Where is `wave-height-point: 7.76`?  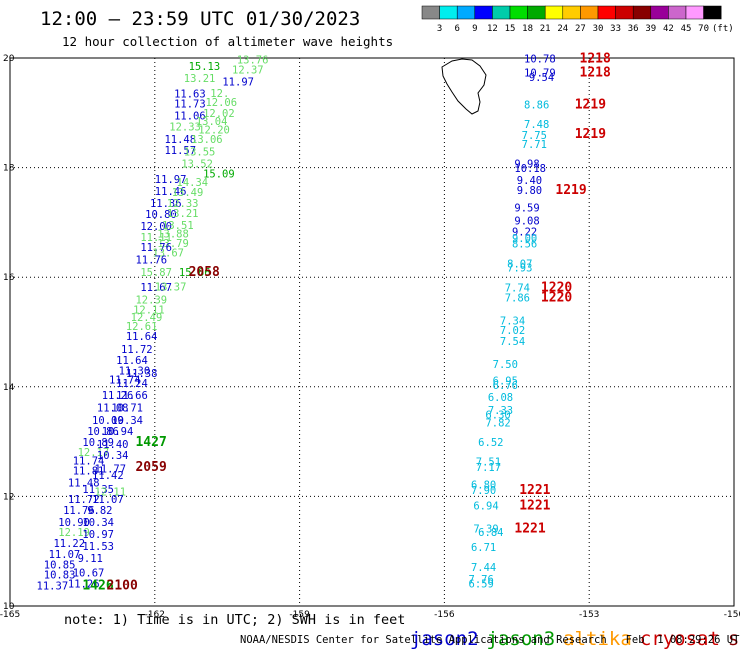 wave-height-point: 7.76 is located at coordinates (481, 580).